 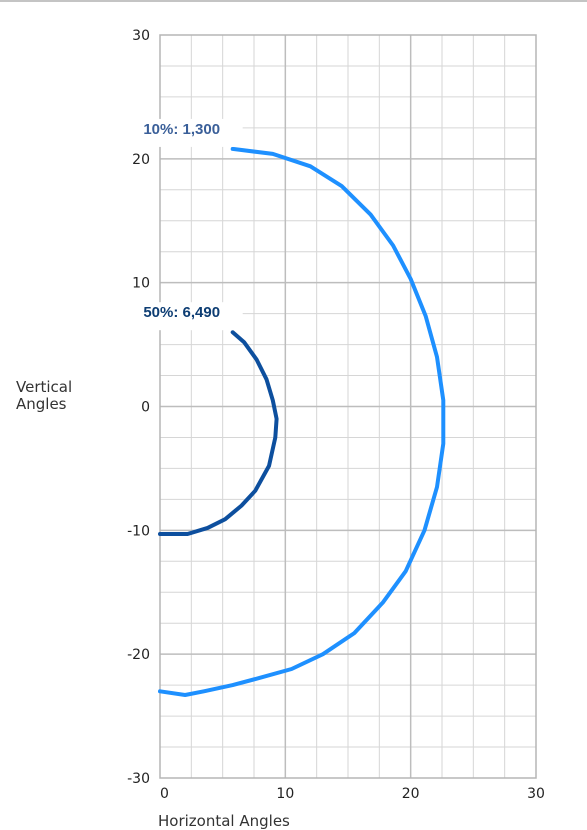 What do you see at coordinates (224, 821) in the screenshot?
I see `x-axis-title: Horizontal Angles` at bounding box center [224, 821].